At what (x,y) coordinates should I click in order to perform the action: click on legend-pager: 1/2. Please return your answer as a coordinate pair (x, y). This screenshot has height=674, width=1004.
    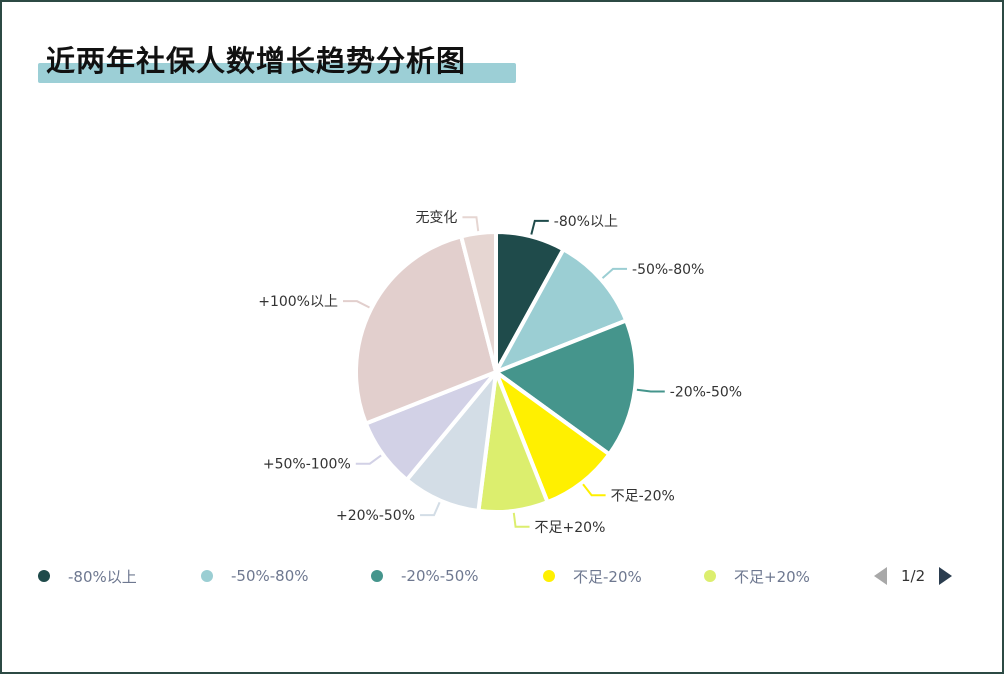
    Looking at the image, I should click on (913, 576).